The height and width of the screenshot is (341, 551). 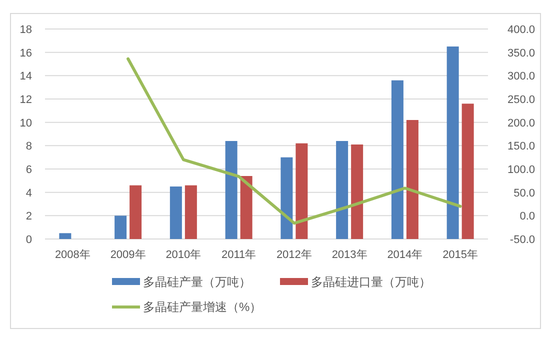 What do you see at coordinates (202, 307) in the screenshot?
I see `legend-label: 多晶硅产量增速（%）` at bounding box center [202, 307].